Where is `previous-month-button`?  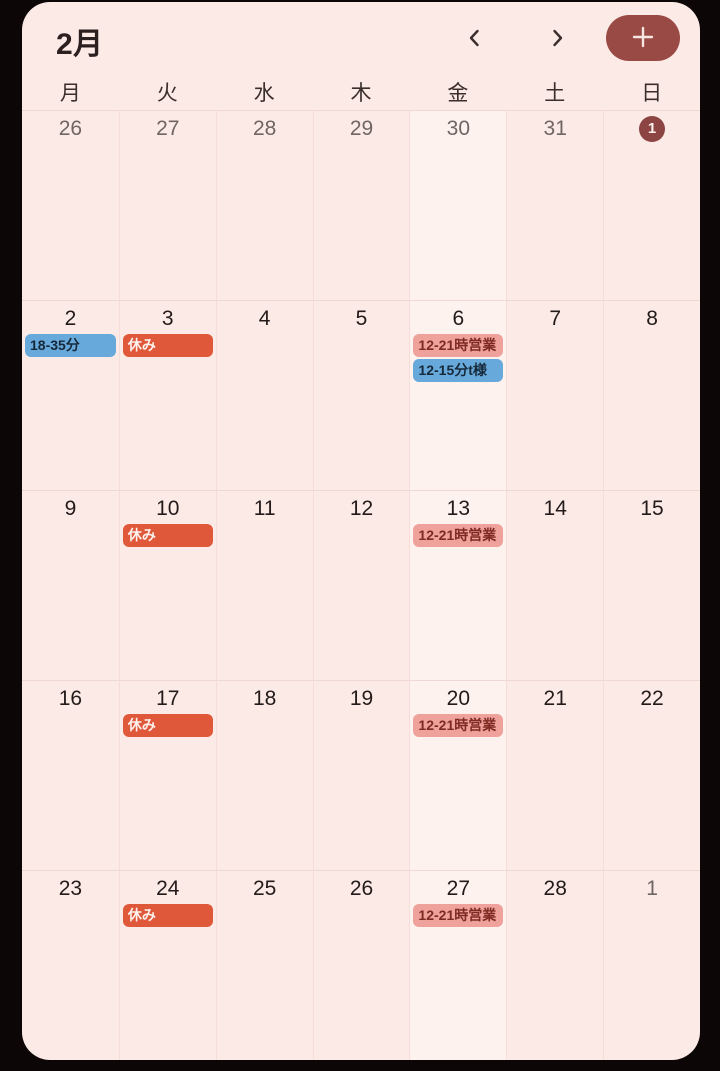 previous-month-button is located at coordinates (475, 39).